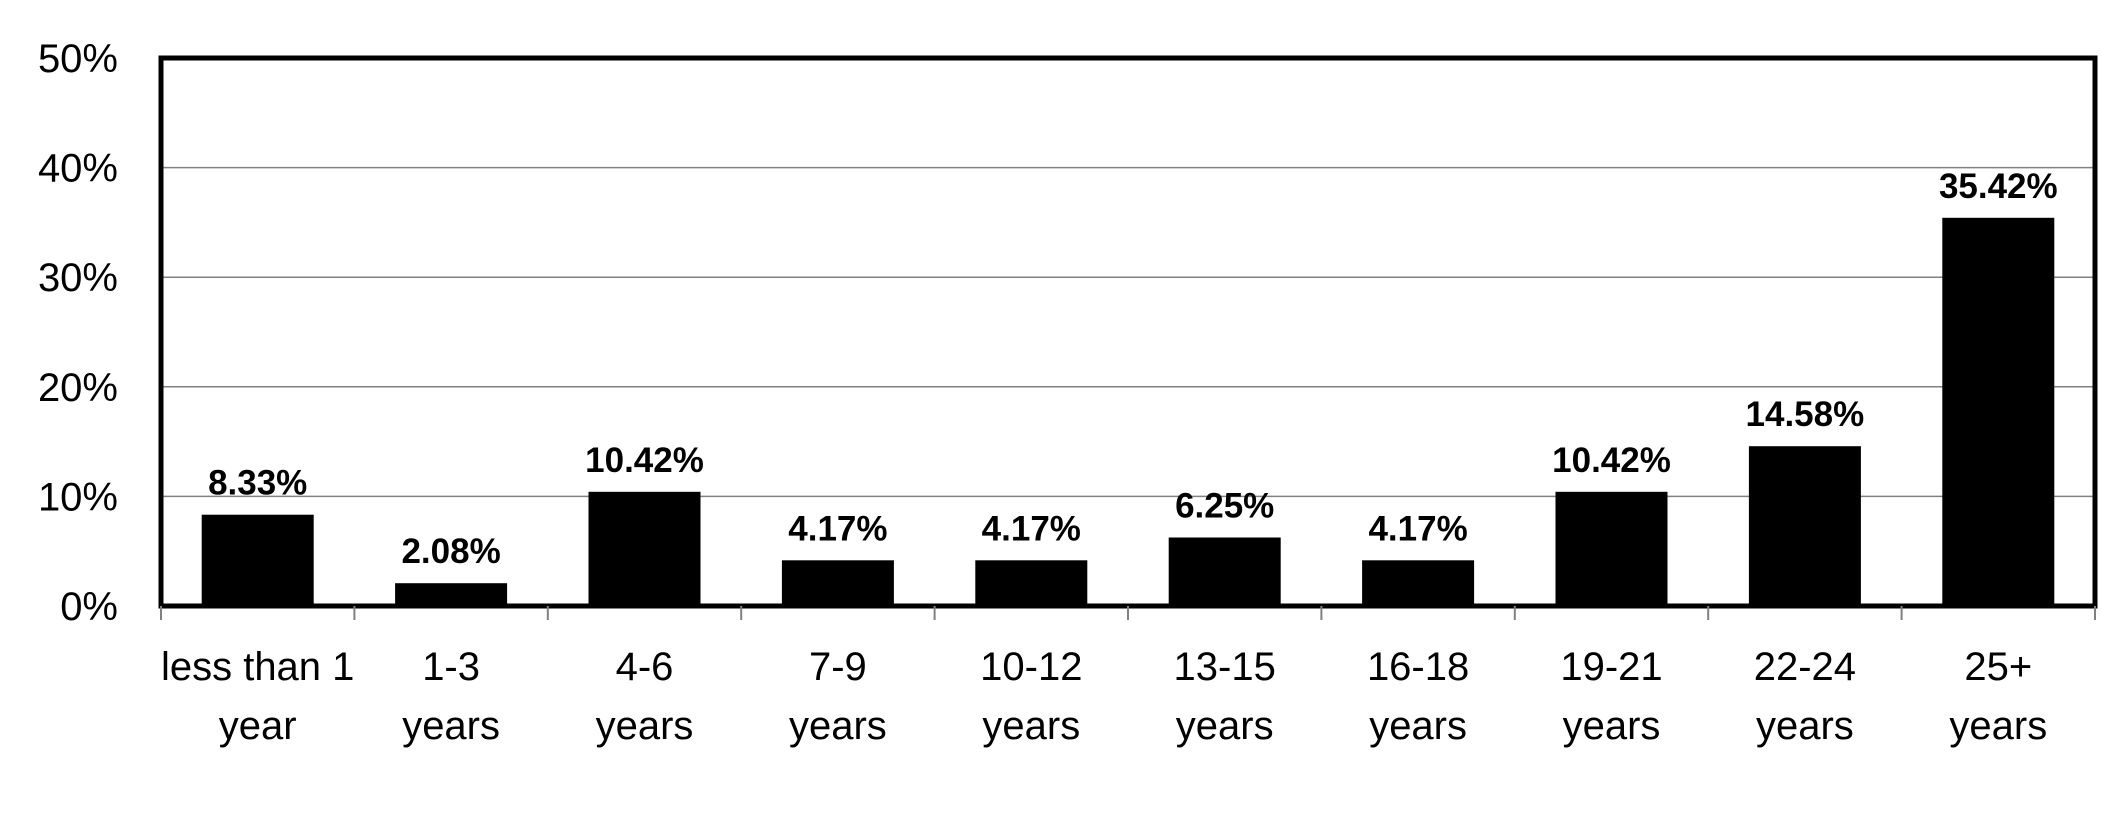 This screenshot has width=2102, height=813. What do you see at coordinates (838, 696) in the screenshot?
I see `x-tick-label: 7-9 years` at bounding box center [838, 696].